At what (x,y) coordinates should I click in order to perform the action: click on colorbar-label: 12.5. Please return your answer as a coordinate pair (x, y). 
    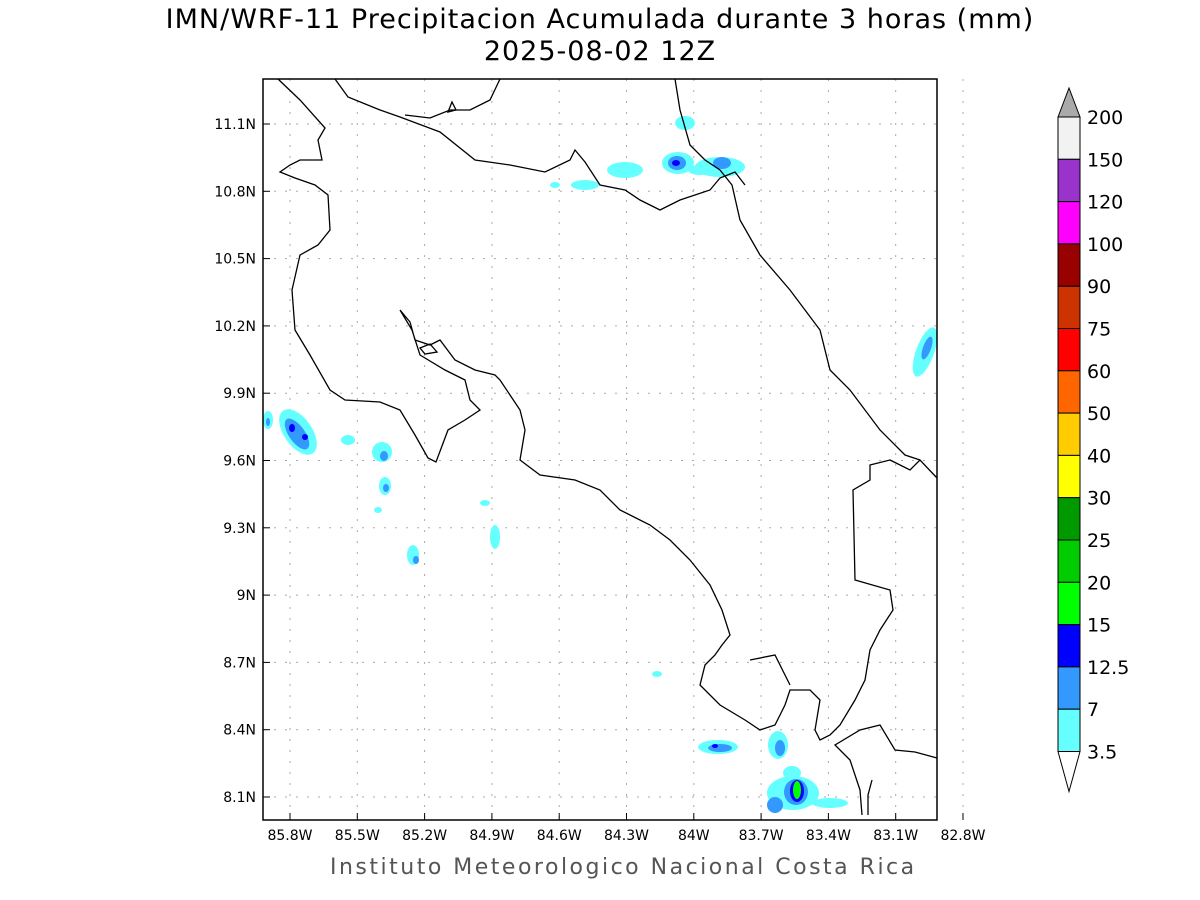
    Looking at the image, I should click on (1108, 668).